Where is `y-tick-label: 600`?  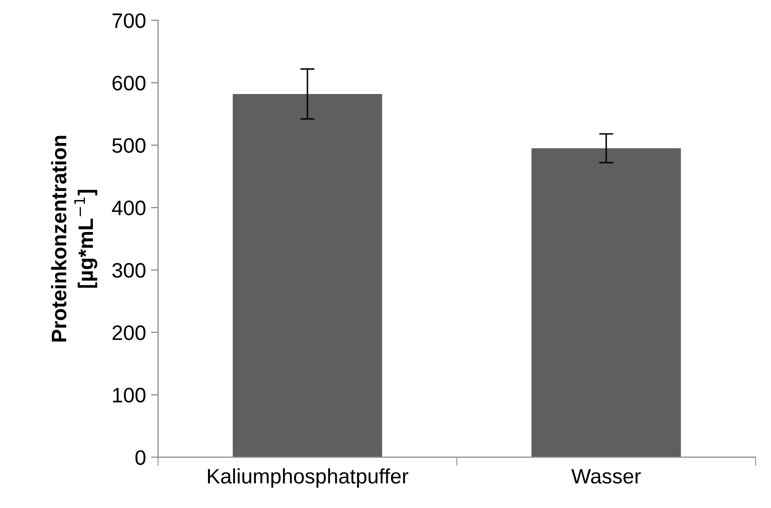 y-tick-label: 600 is located at coordinates (129, 83).